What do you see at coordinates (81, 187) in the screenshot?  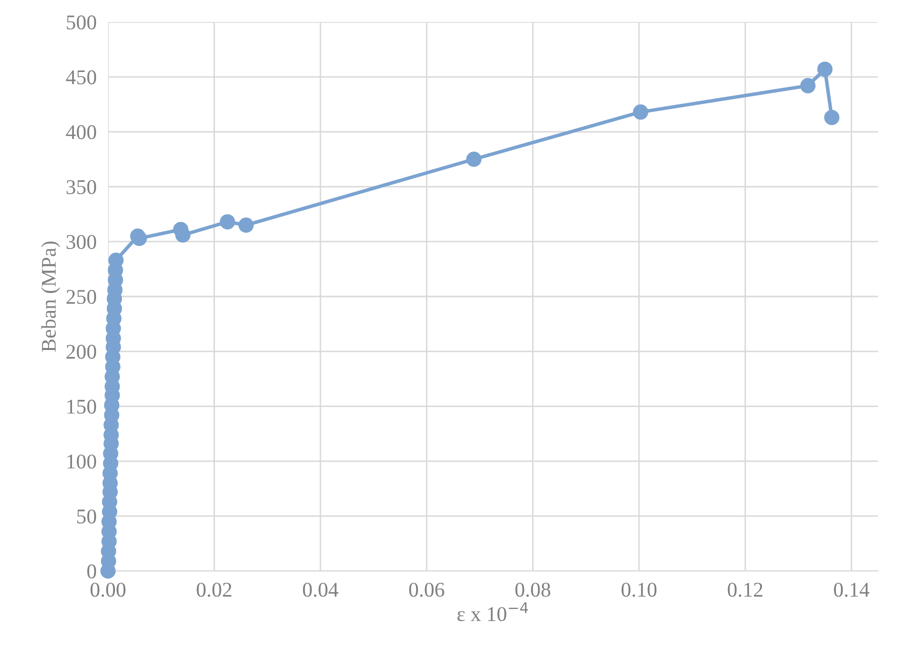 I see `y-tick-label: 350` at bounding box center [81, 187].